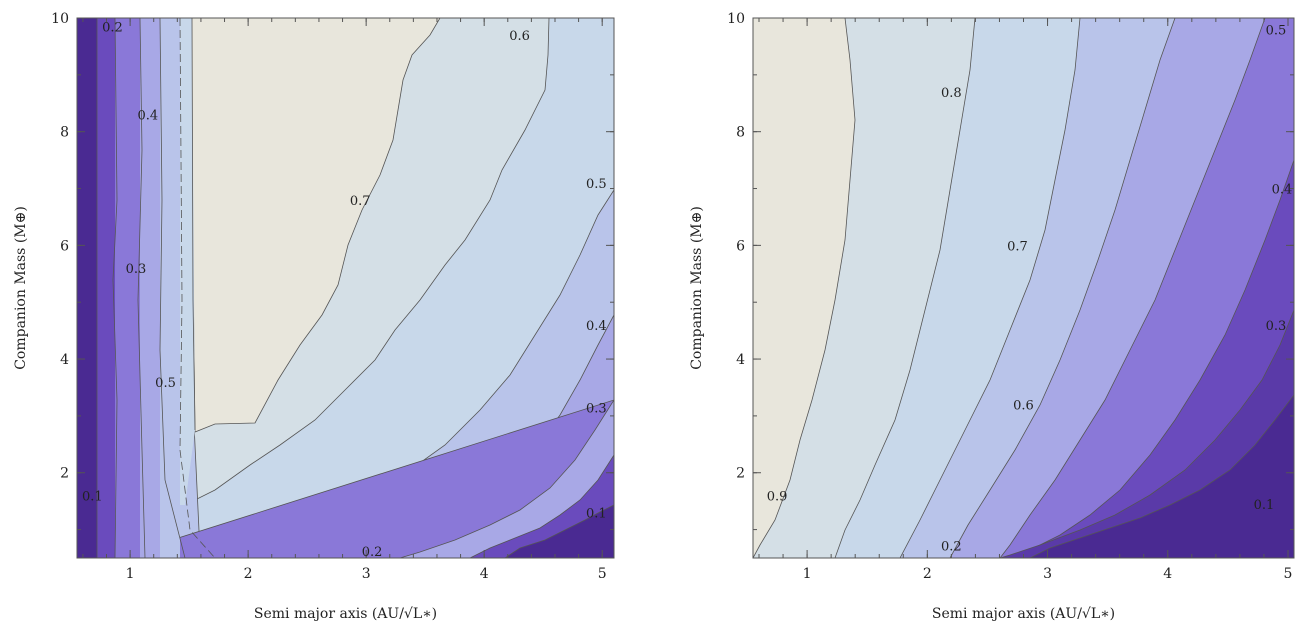 Image resolution: width=1301 pixels, height=631 pixels. Describe the element at coordinates (187, 261) in the screenshot. I see `left-band-valley` at that location.